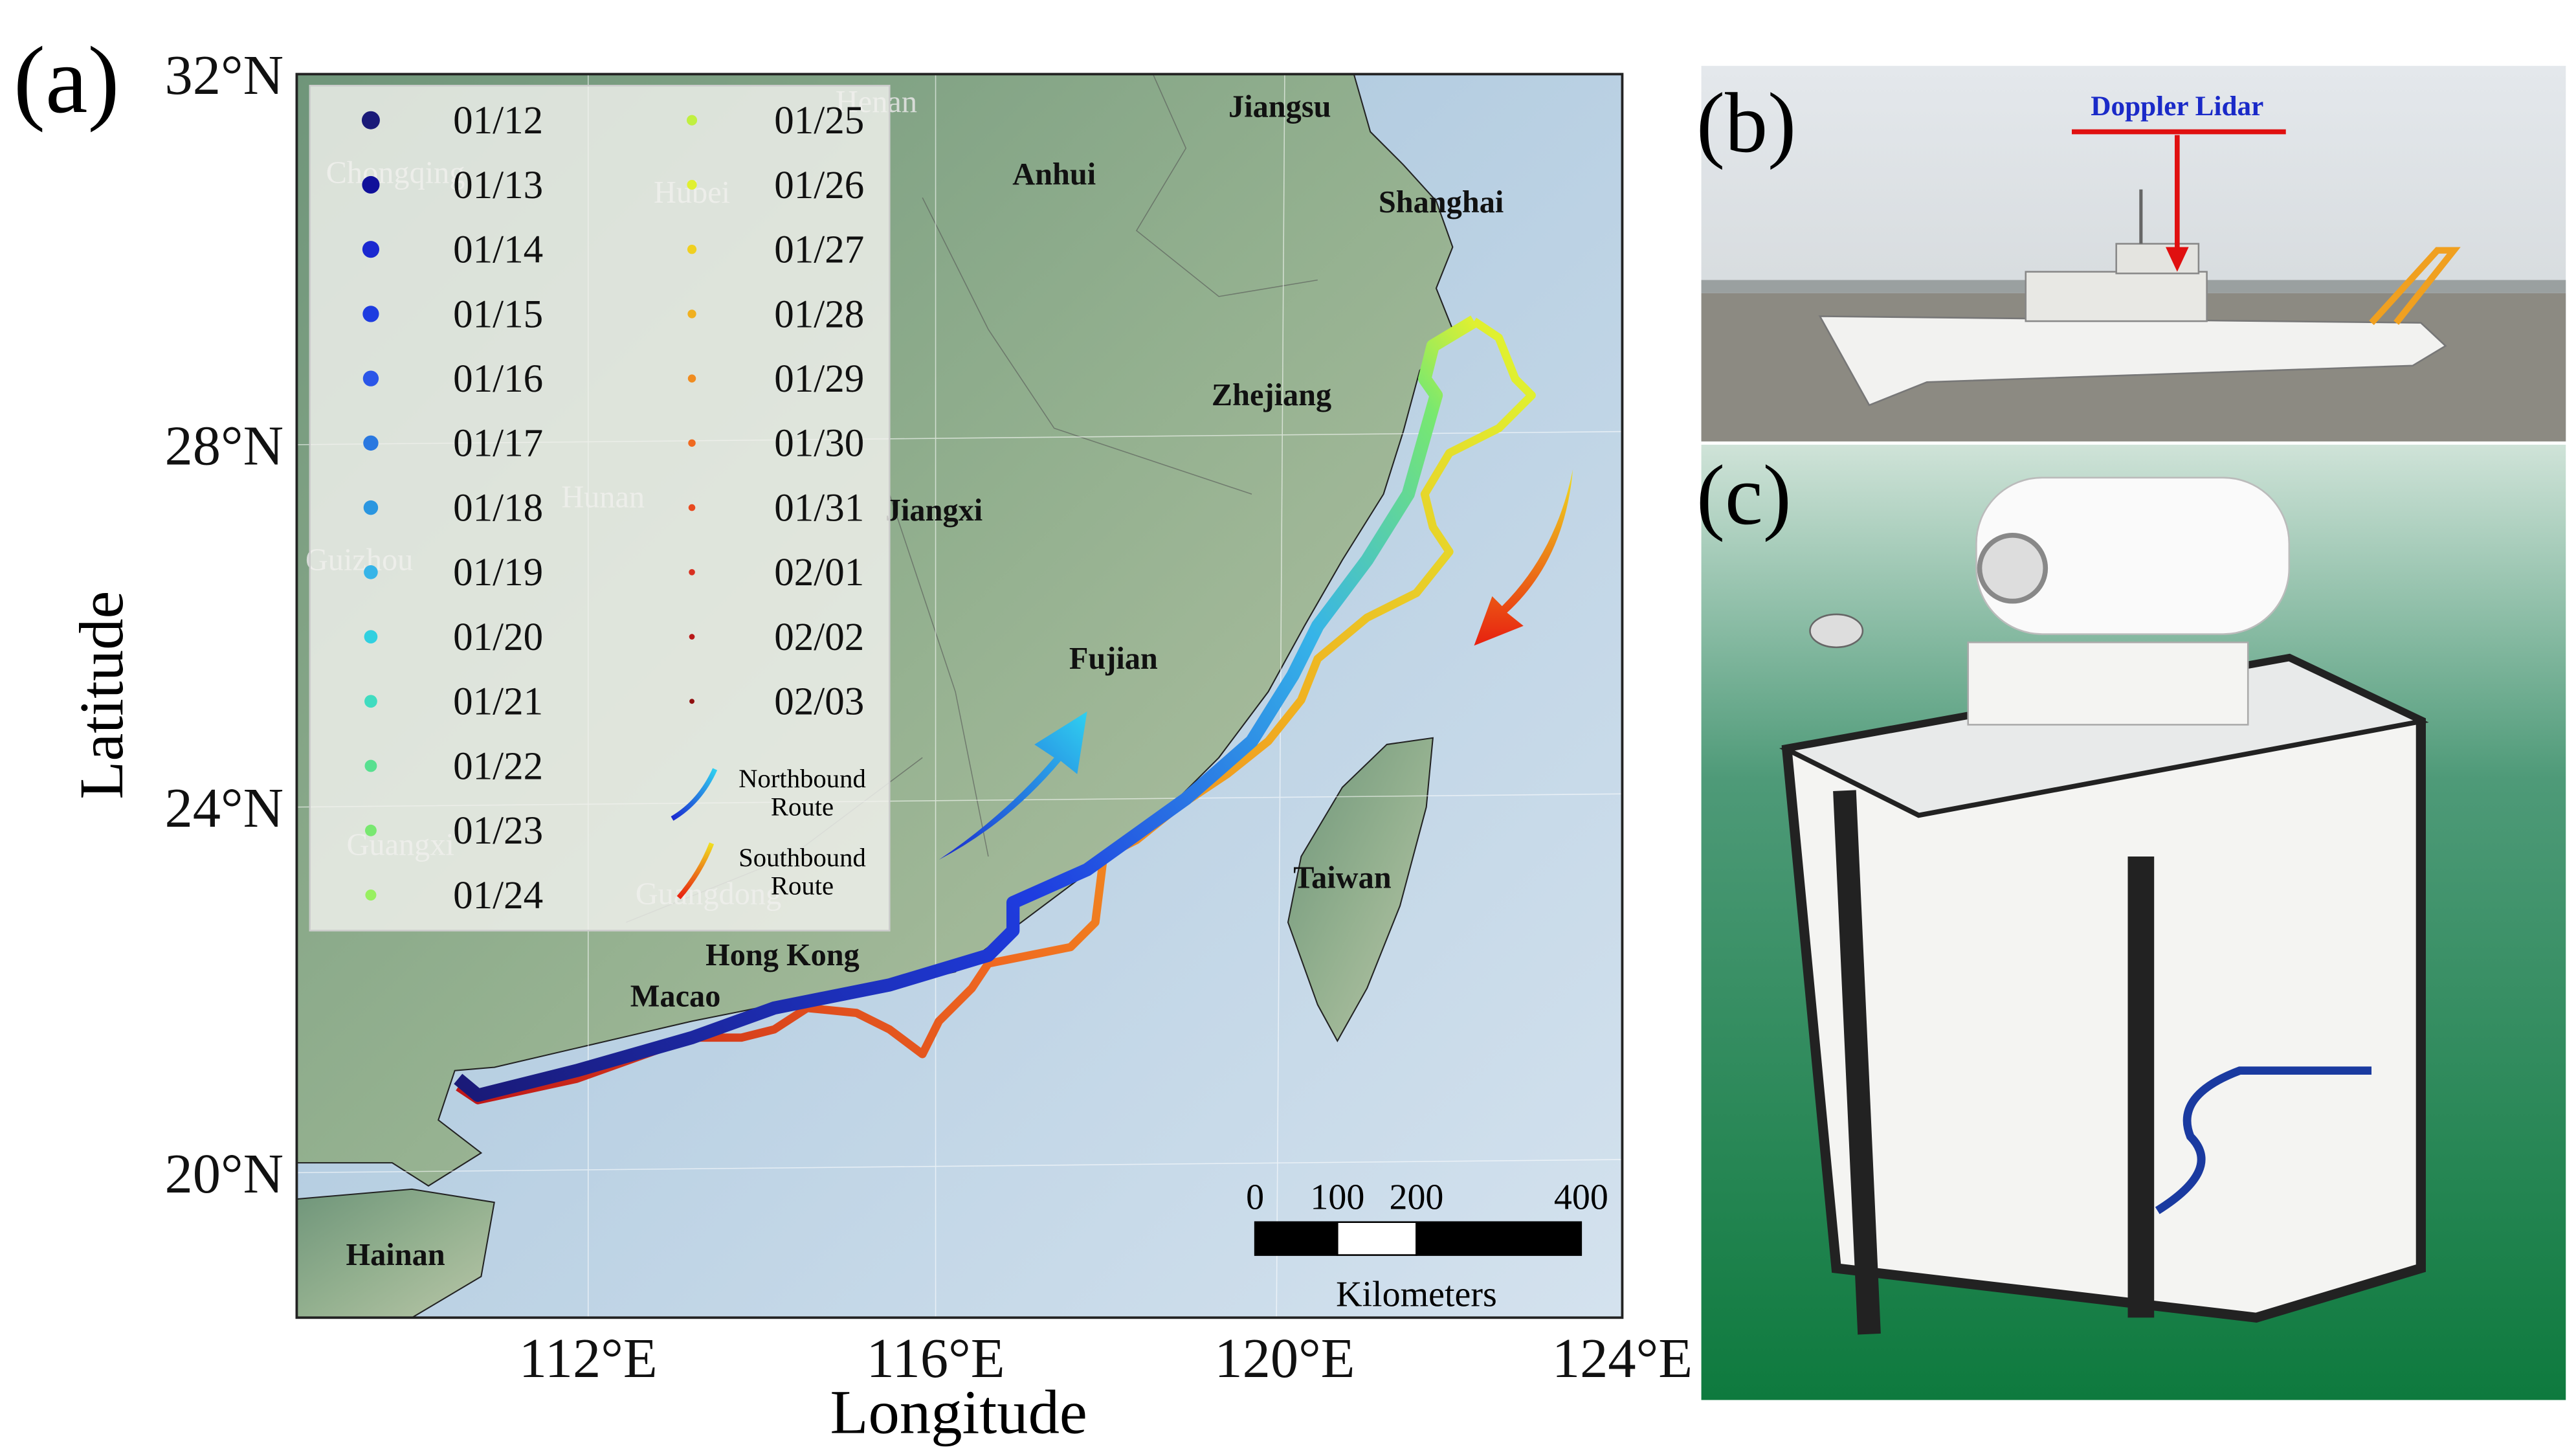  Describe the element at coordinates (1271, 395) in the screenshot. I see `place-label: Zhejiang` at that location.